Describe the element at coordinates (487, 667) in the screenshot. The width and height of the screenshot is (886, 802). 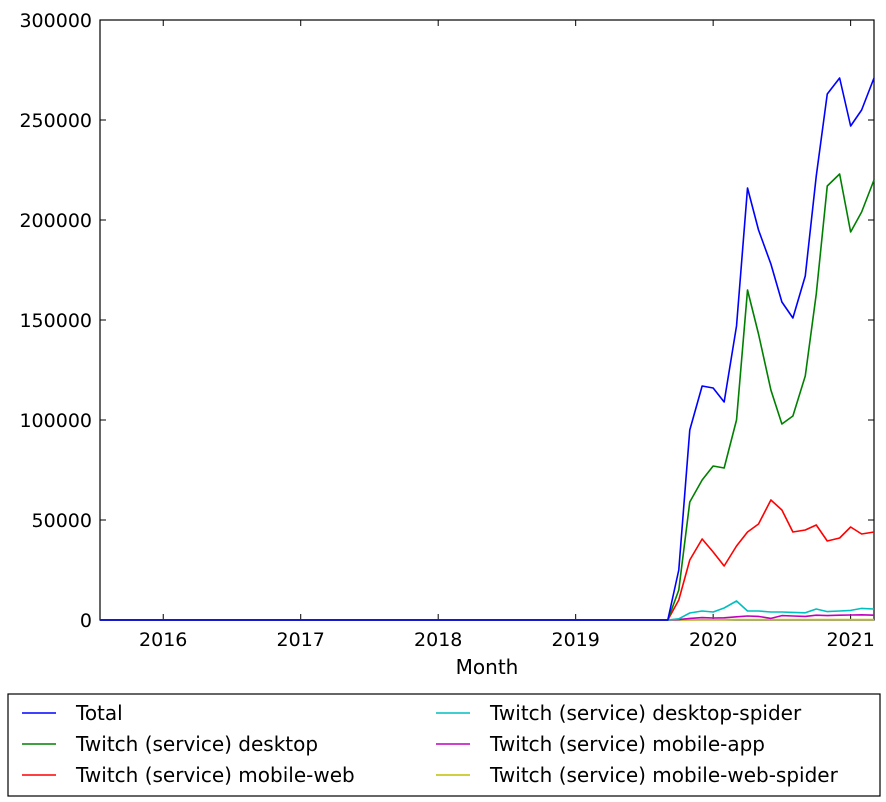
I see `x-axis-label: Month` at that location.